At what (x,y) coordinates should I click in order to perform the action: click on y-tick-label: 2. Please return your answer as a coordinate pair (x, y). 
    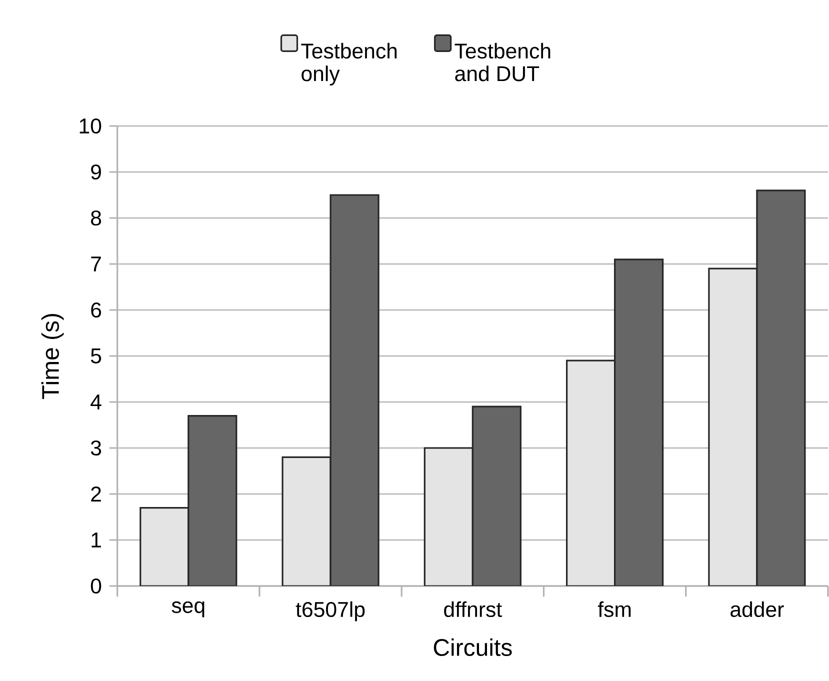
    Looking at the image, I should click on (96, 494).